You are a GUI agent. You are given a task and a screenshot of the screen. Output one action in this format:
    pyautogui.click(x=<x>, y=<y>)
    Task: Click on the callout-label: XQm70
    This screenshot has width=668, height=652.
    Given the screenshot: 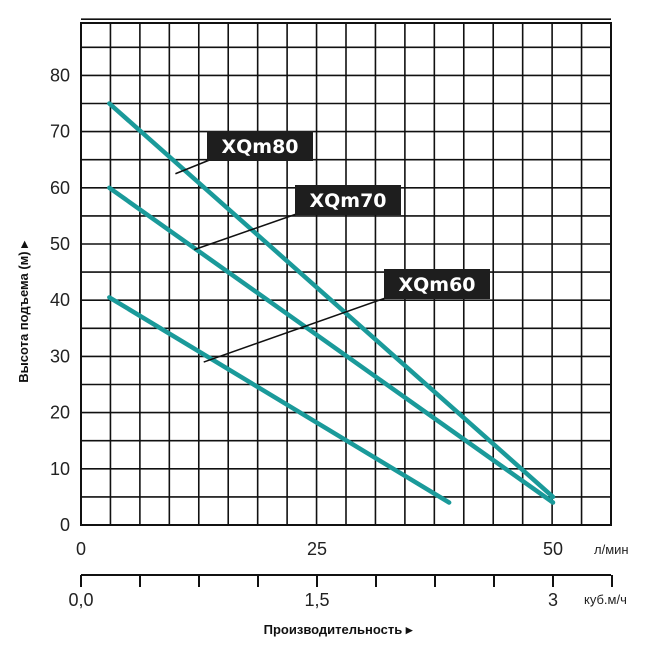 What is the action you would take?
    pyautogui.click(x=347, y=201)
    